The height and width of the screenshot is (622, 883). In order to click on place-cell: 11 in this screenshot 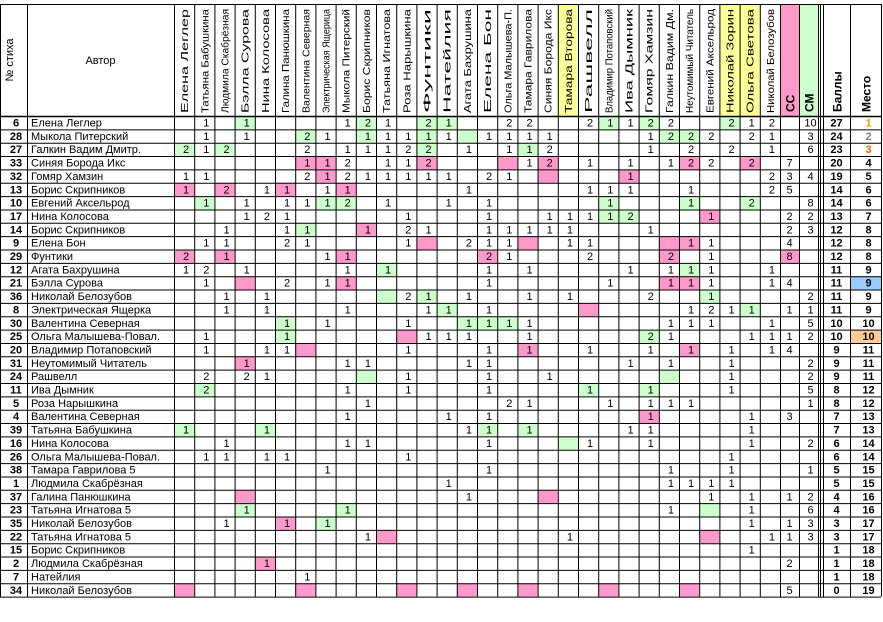, I will do `click(869, 364)`.